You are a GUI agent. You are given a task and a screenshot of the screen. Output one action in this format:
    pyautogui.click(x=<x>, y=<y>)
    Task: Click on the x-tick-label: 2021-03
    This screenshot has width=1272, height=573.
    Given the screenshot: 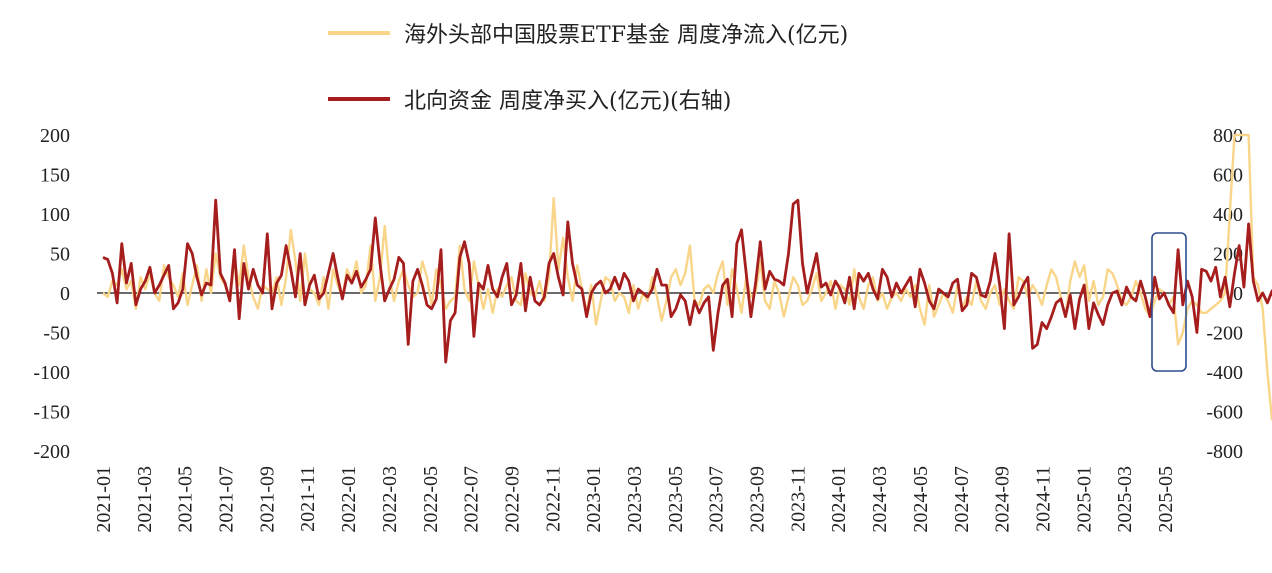 What is the action you would take?
    pyautogui.click(x=145, y=499)
    